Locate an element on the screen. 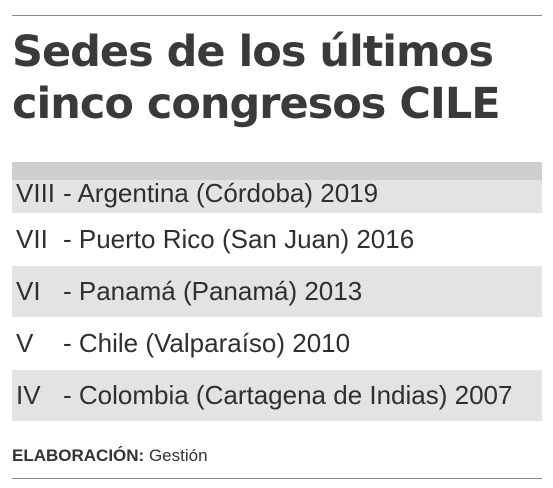 The image size is (553, 488). source-credit: ELABORACIÓN: Gestión is located at coordinates (110, 456).